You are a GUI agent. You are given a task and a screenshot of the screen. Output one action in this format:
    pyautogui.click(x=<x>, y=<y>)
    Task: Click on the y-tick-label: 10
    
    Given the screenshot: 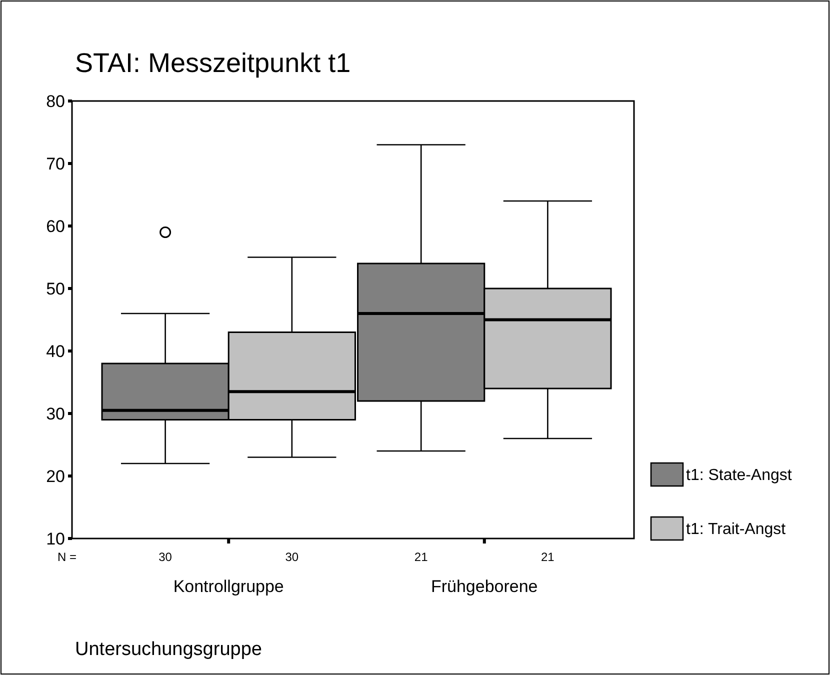 What is the action you would take?
    pyautogui.click(x=55, y=538)
    